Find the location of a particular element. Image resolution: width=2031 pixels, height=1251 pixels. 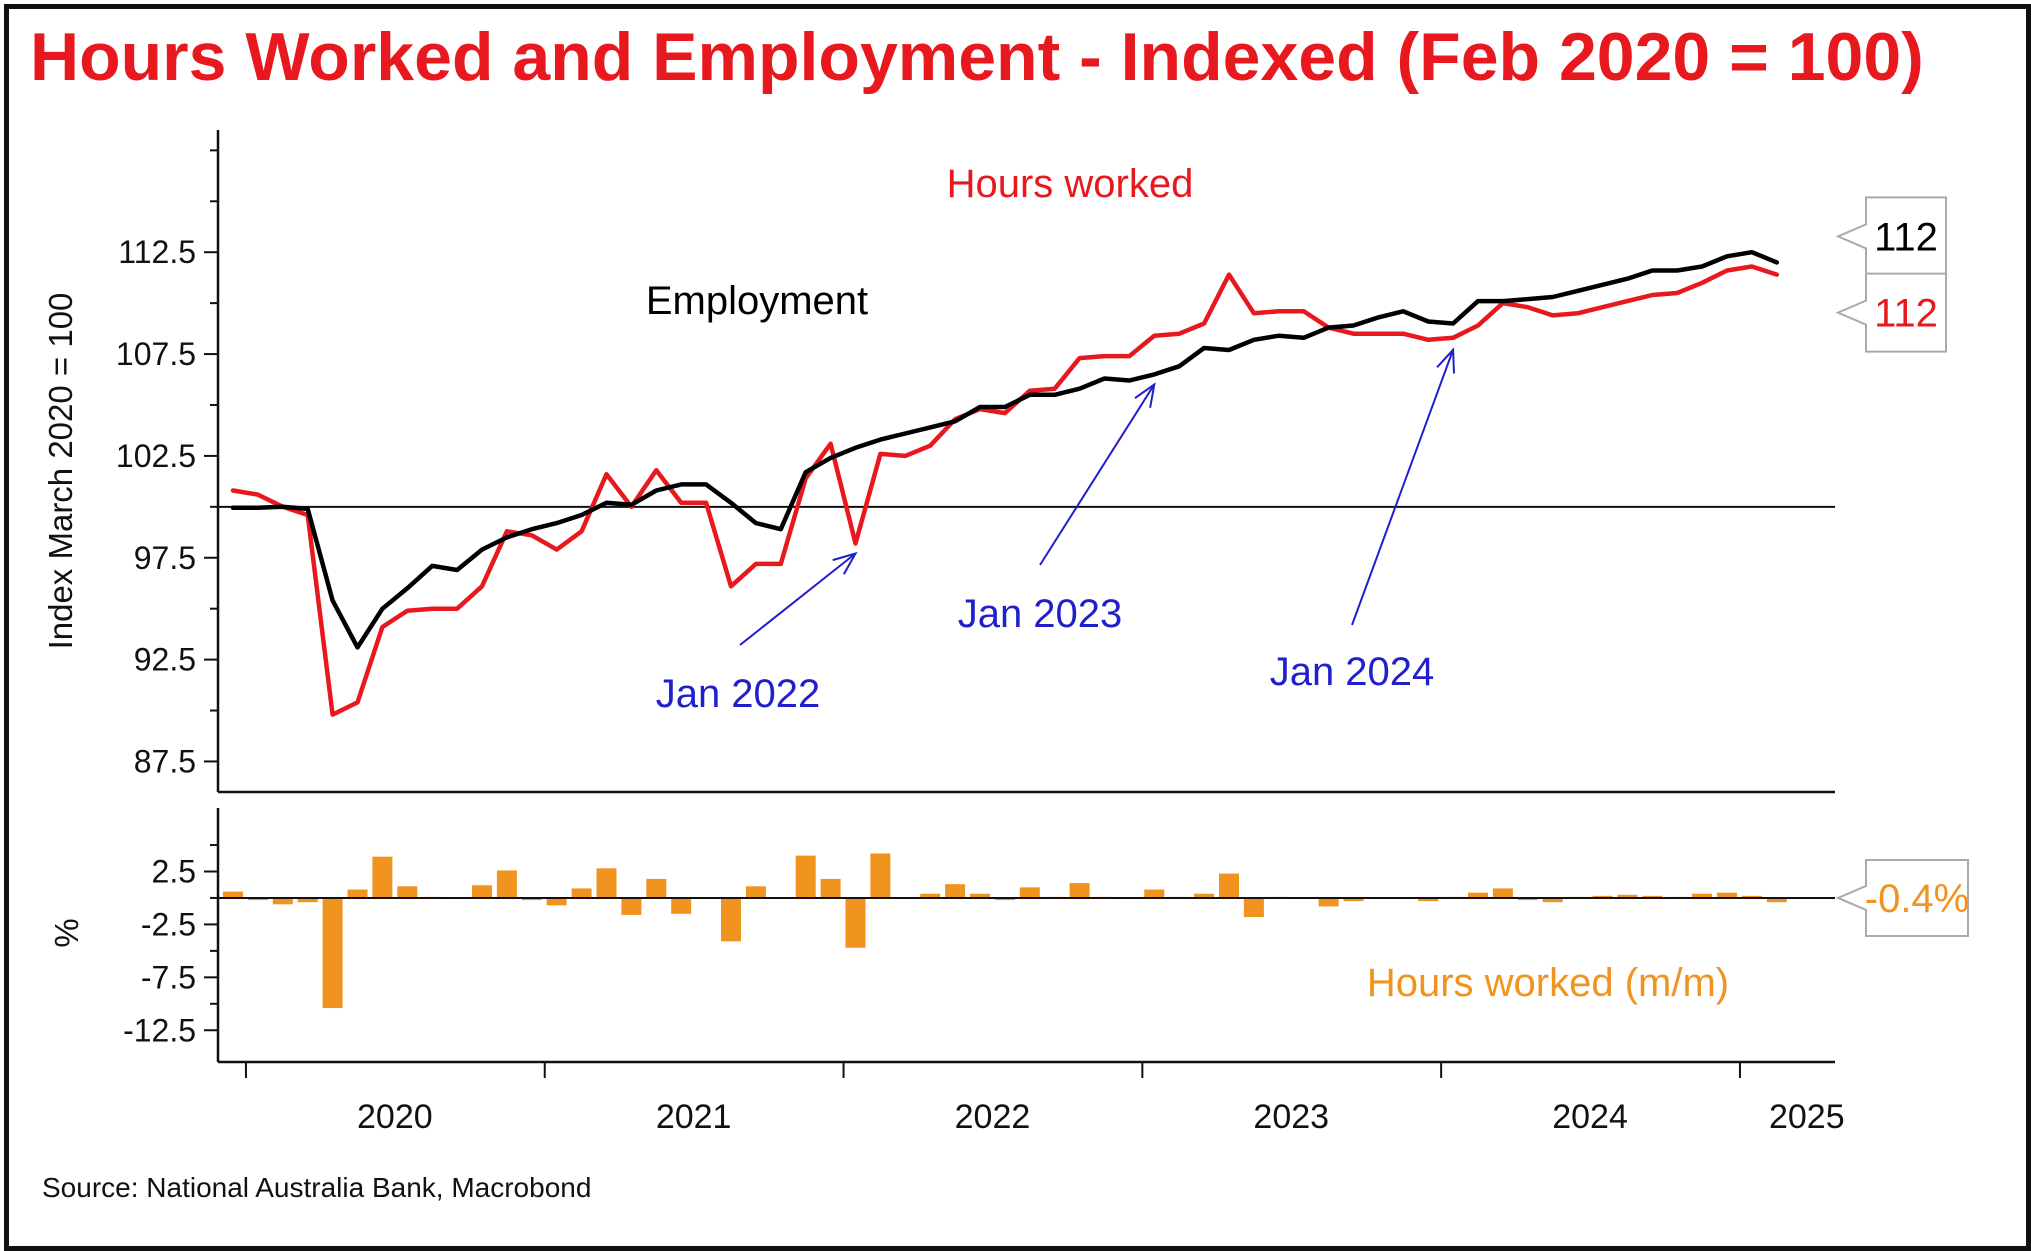

employment-end-label-box is located at coordinates (1891, 236).